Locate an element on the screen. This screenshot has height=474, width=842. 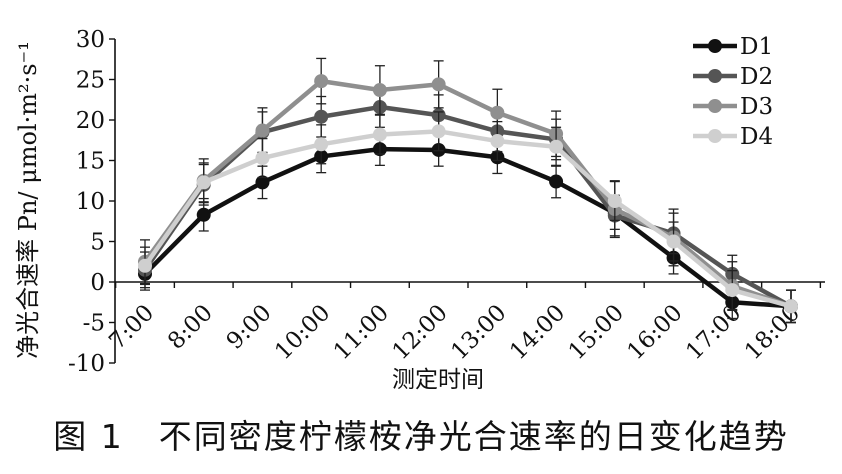
x-tick-label: 13:00 is located at coordinates (478, 332).